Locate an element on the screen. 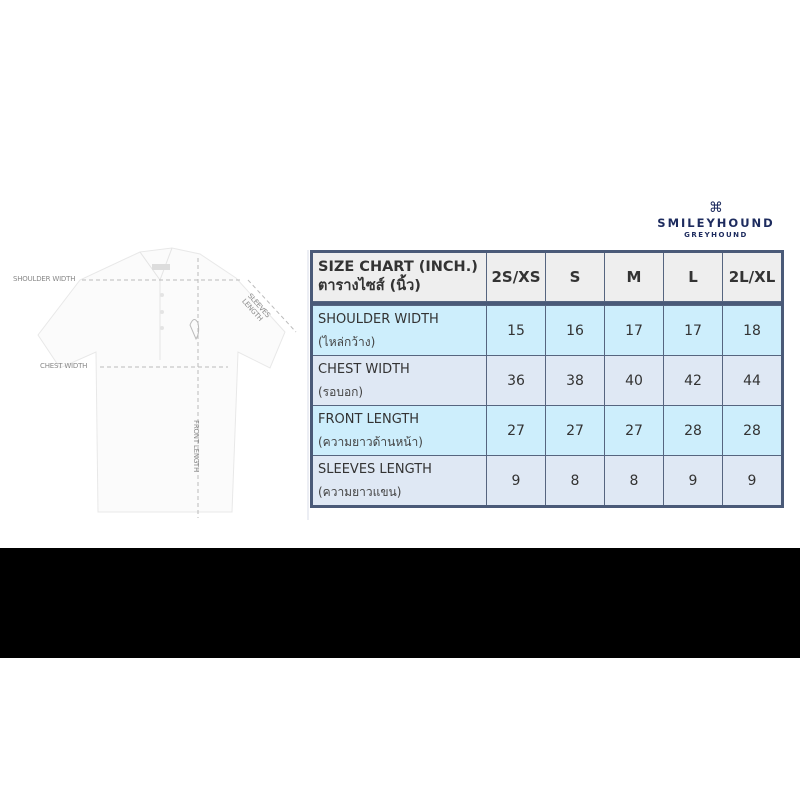 This screenshot has height=800, width=800. row-label: SHOULDER WIDTH is located at coordinates (378, 319).